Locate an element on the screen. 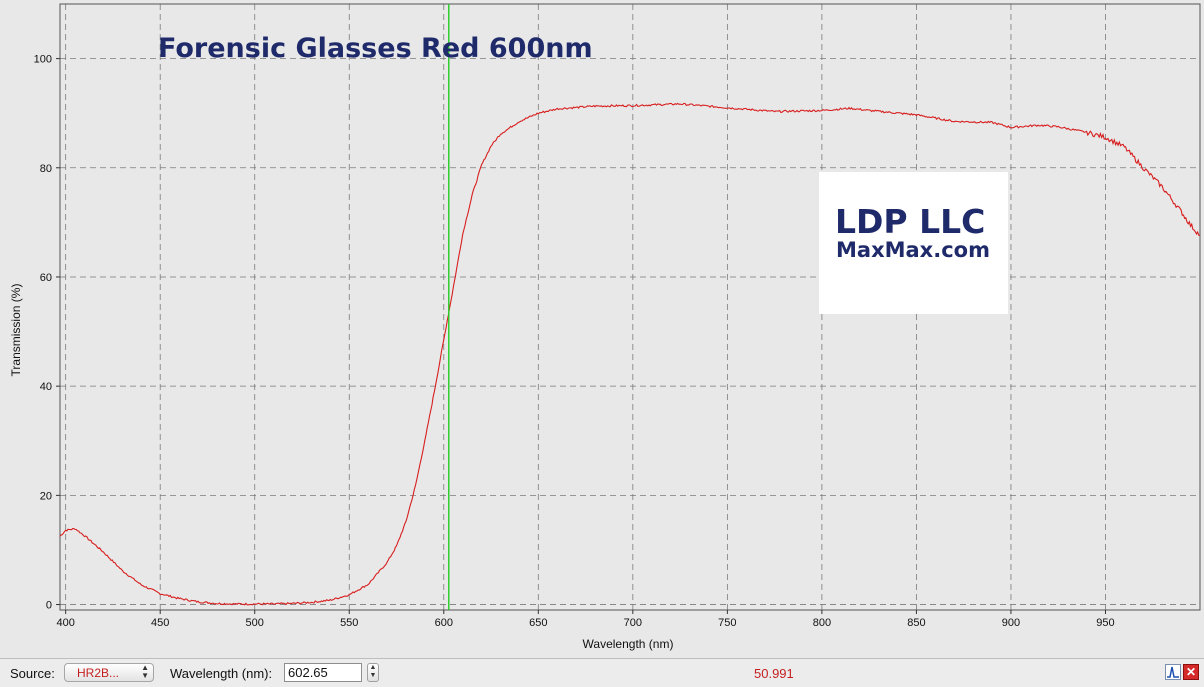  y-tick-label: 0 is located at coordinates (49, 606).